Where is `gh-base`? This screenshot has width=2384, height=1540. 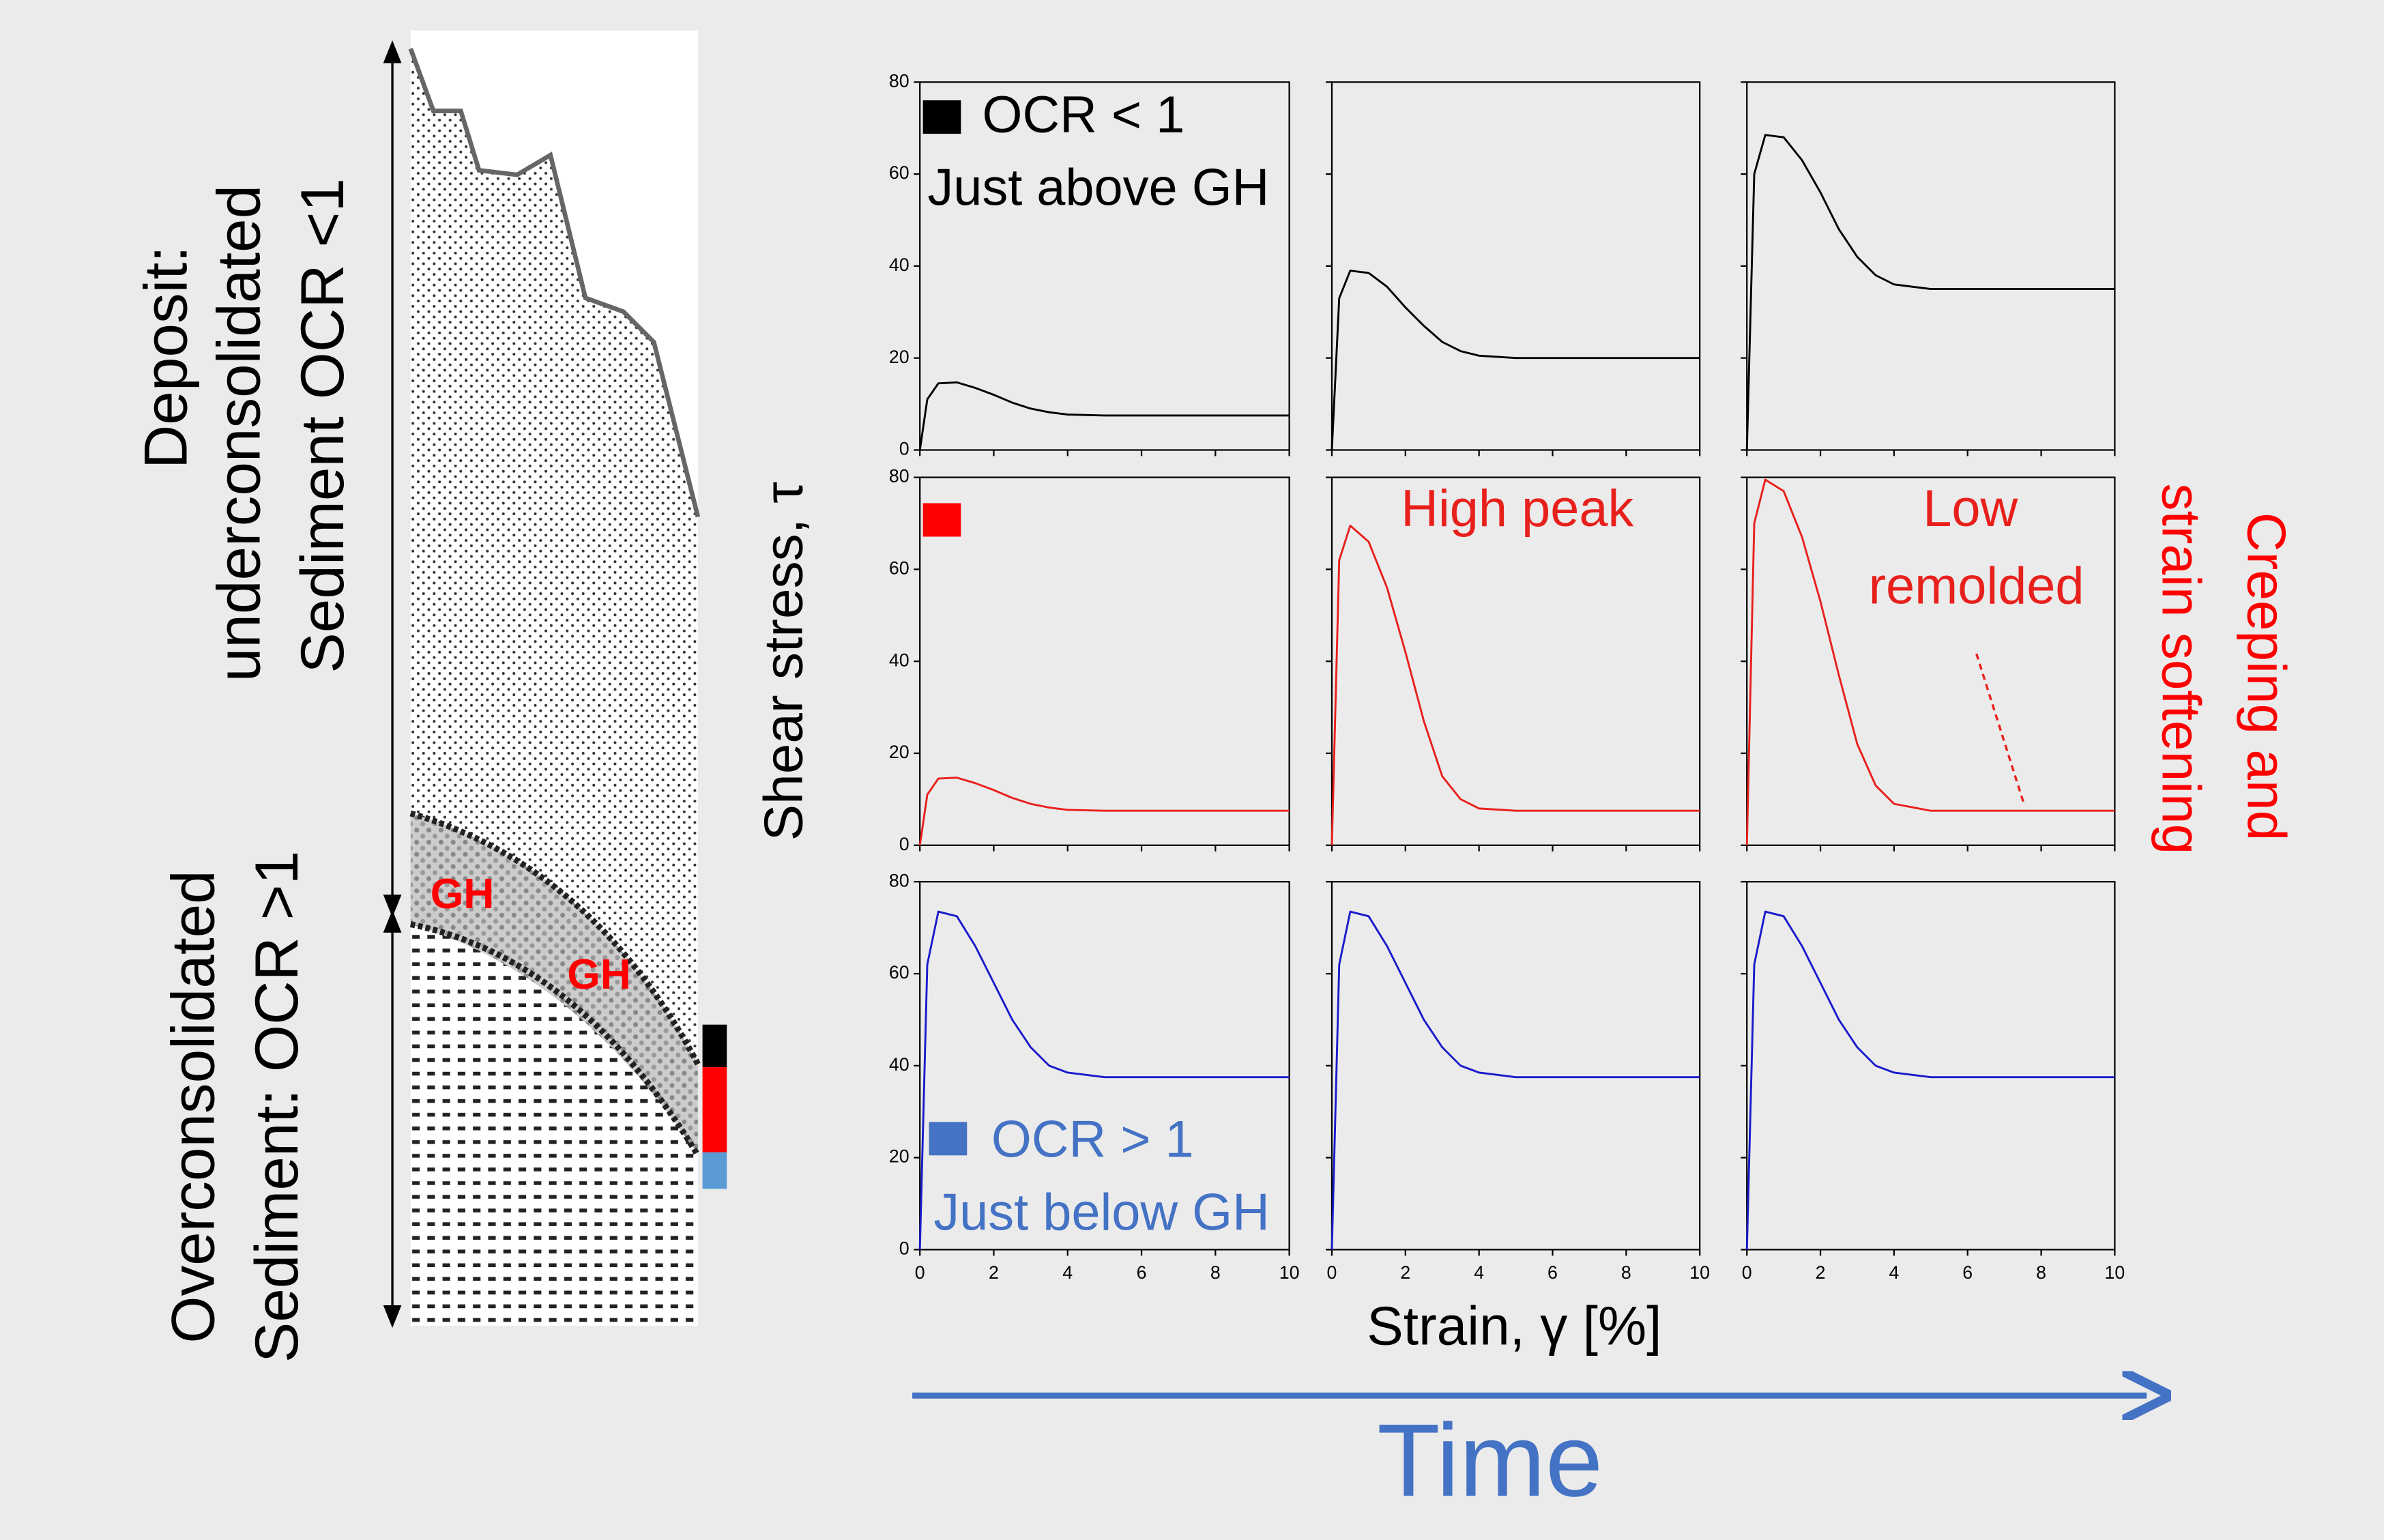
gh-base is located at coordinates (555, 1039).